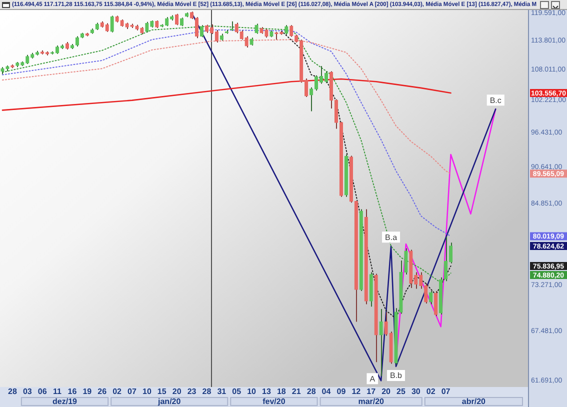 This screenshot has width=567, height=407. What do you see at coordinates (373, 379) in the screenshot?
I see `data-label: A` at bounding box center [373, 379].